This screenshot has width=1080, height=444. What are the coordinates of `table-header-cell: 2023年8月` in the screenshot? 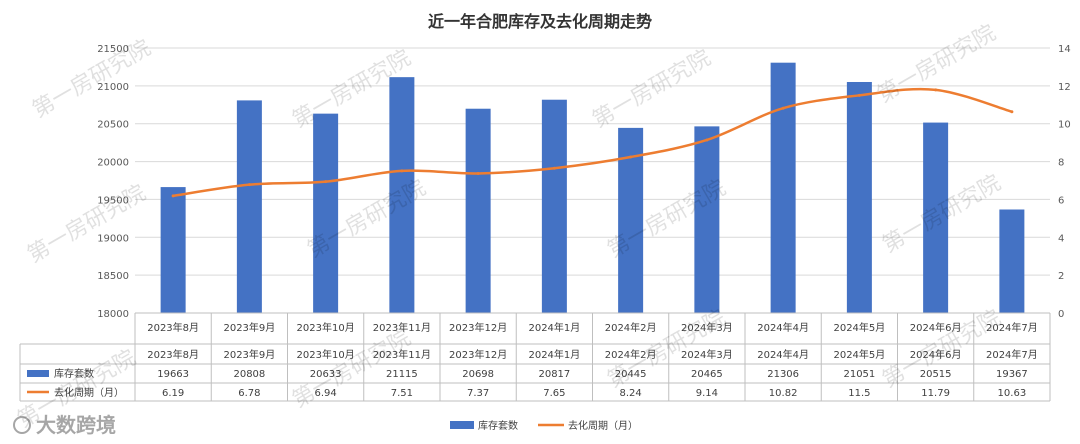 It's located at (173, 354).